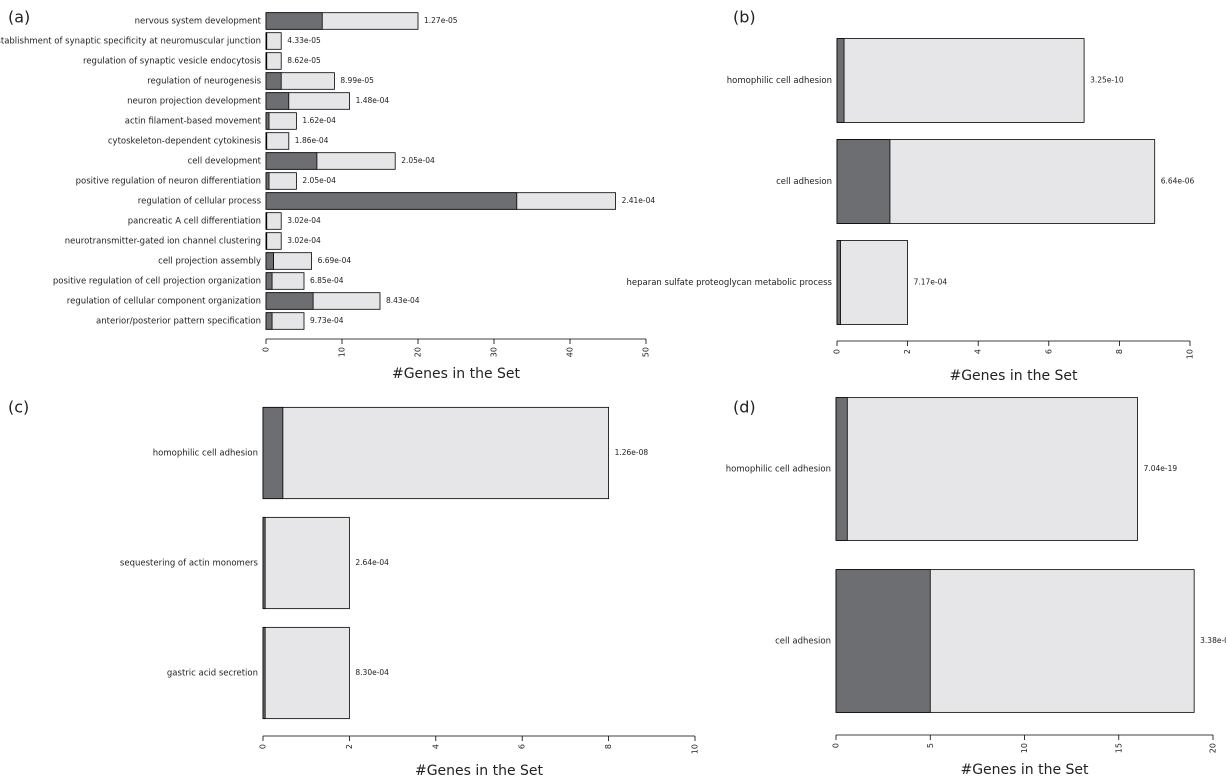 Image resolution: width=1226 pixels, height=777 pixels. What do you see at coordinates (335, 260) in the screenshot?
I see `p-value-label: 6.69e-04` at bounding box center [335, 260].